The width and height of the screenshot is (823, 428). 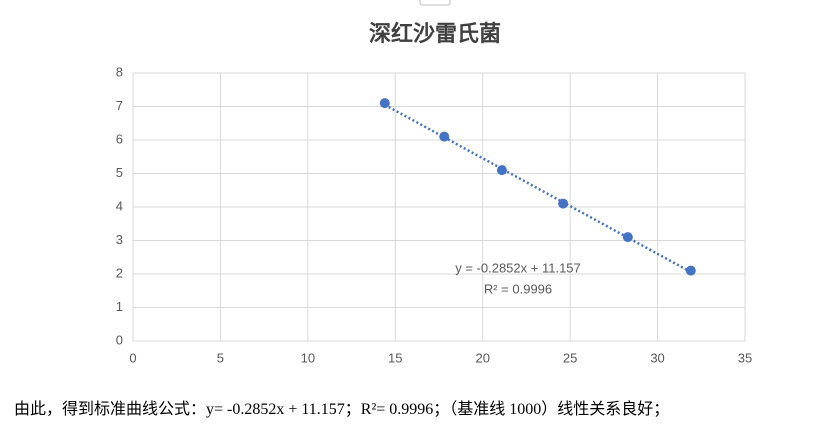 What do you see at coordinates (657, 357) in the screenshot?
I see `x-tick-label: 30` at bounding box center [657, 357].